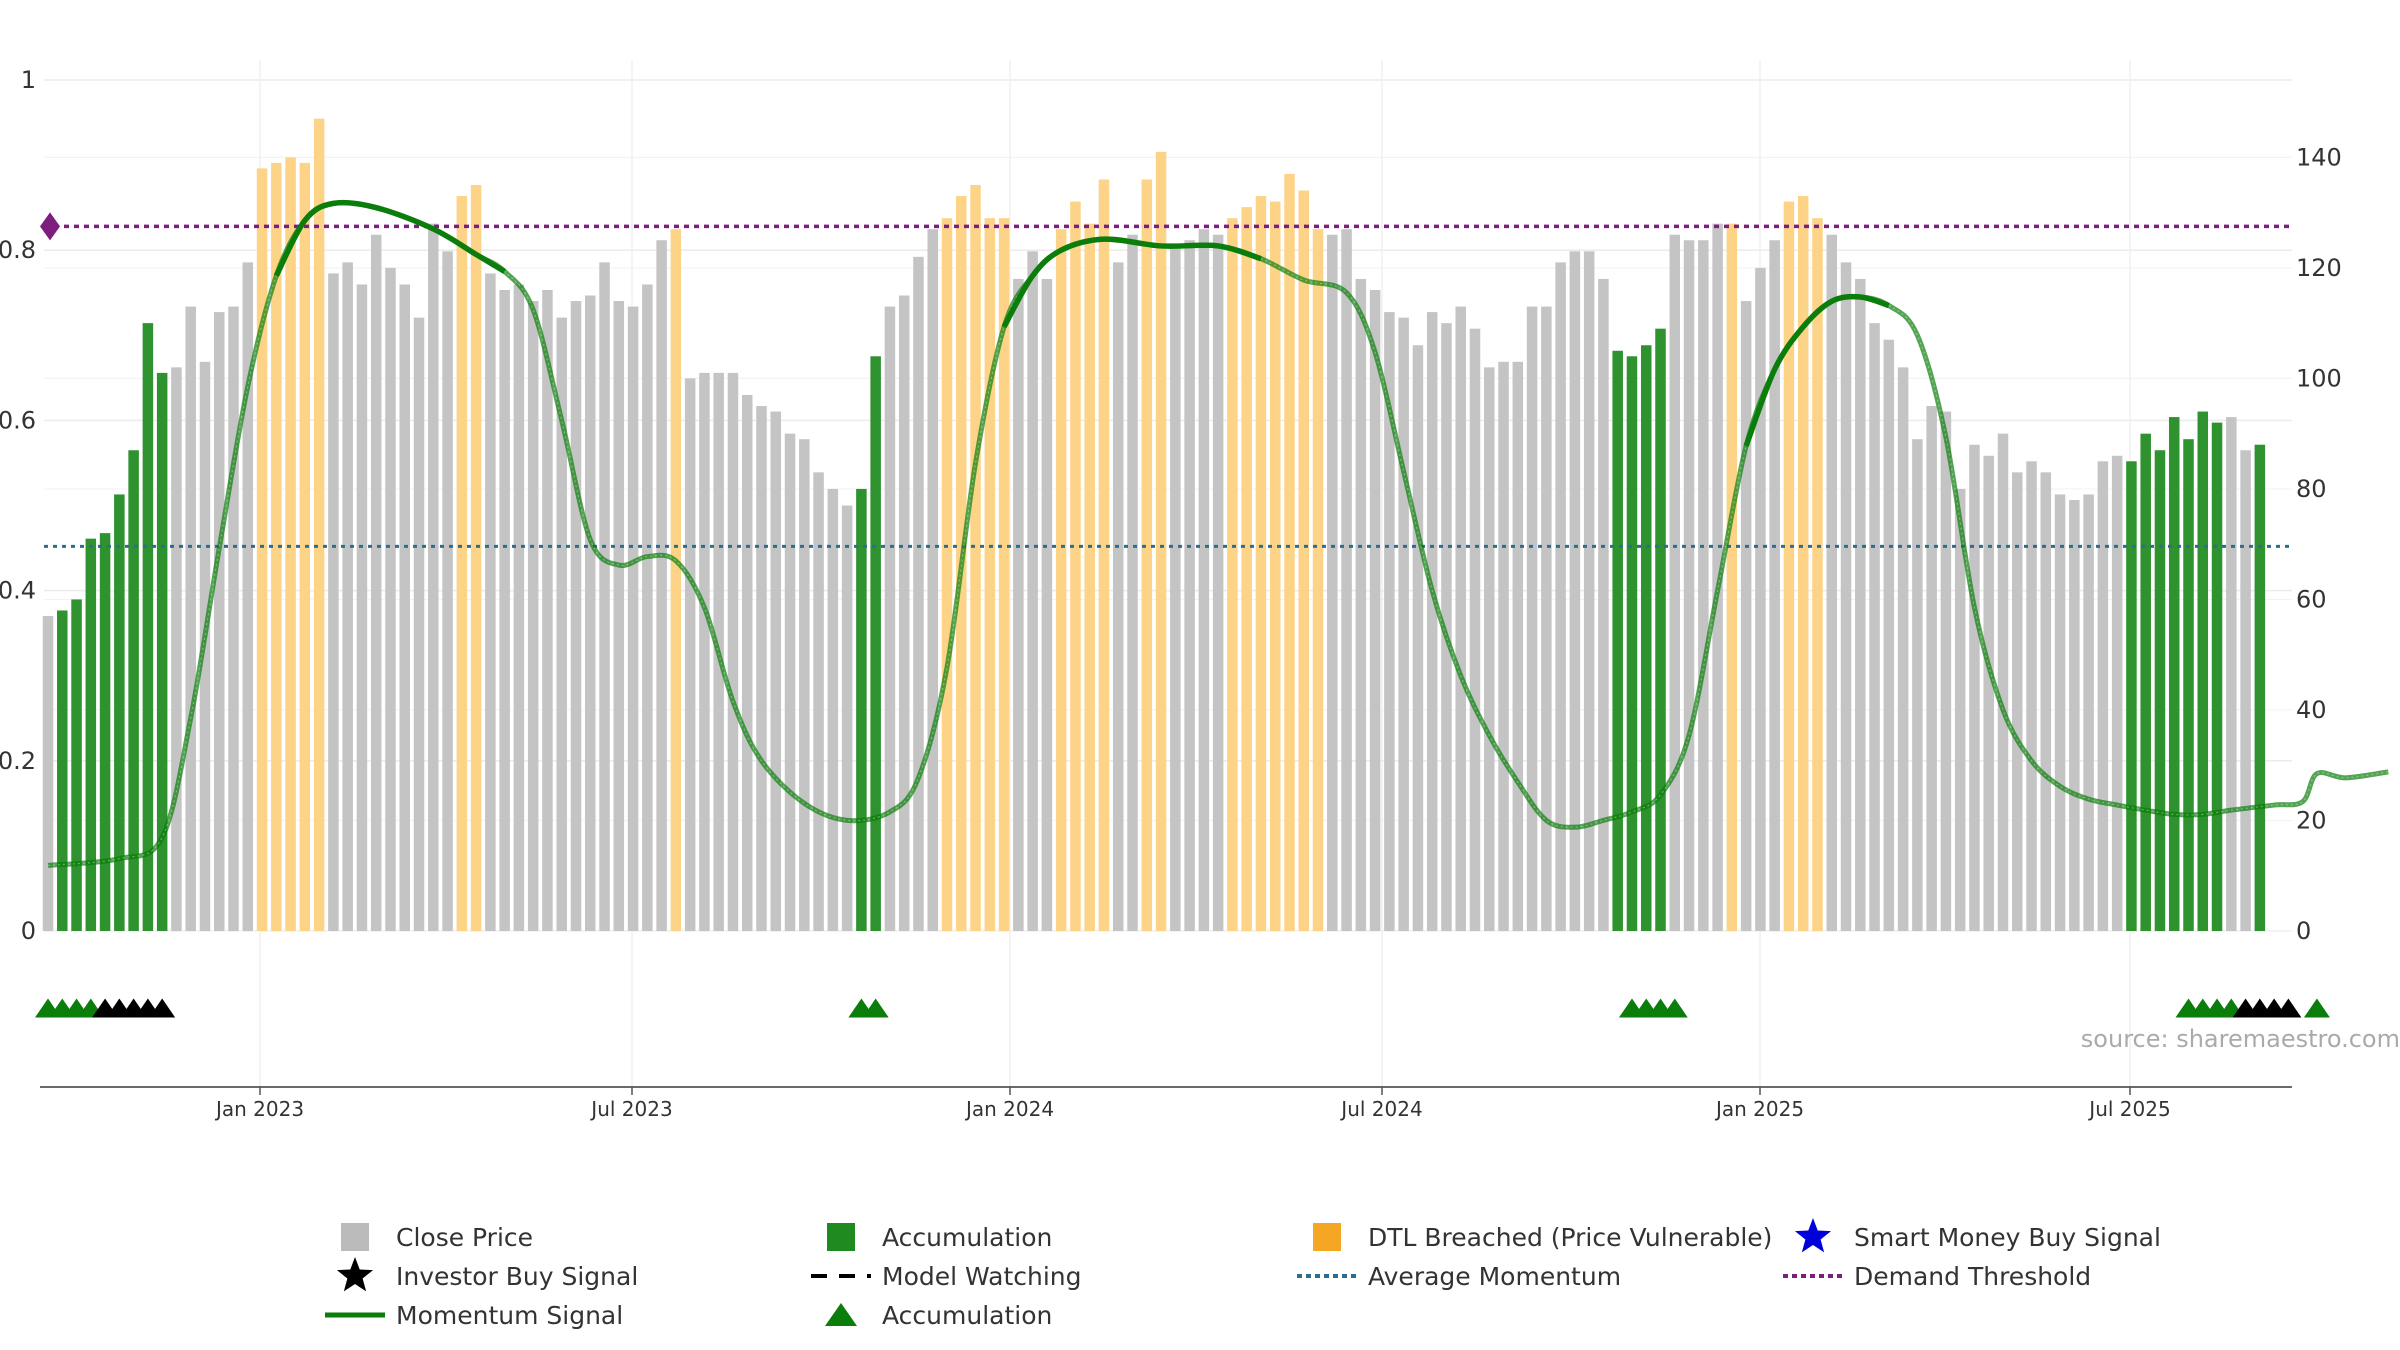 The width and height of the screenshot is (2400, 1350). What do you see at coordinates (18, 761) in the screenshot?
I see `left-axis-tick-1: 0.2` at bounding box center [18, 761].